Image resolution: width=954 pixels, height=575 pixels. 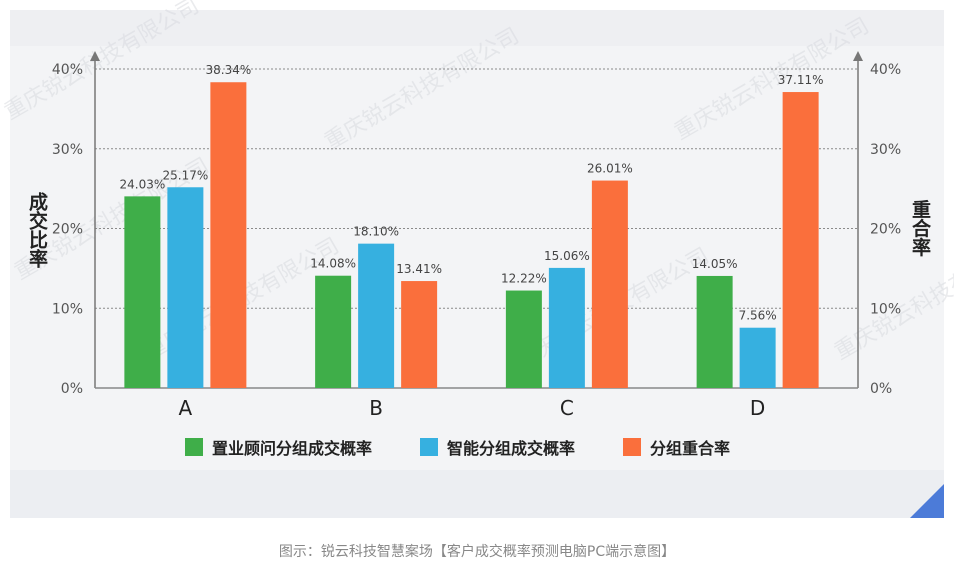 What do you see at coordinates (67, 309) in the screenshot?
I see `y-tick-label-left: 10%` at bounding box center [67, 309].